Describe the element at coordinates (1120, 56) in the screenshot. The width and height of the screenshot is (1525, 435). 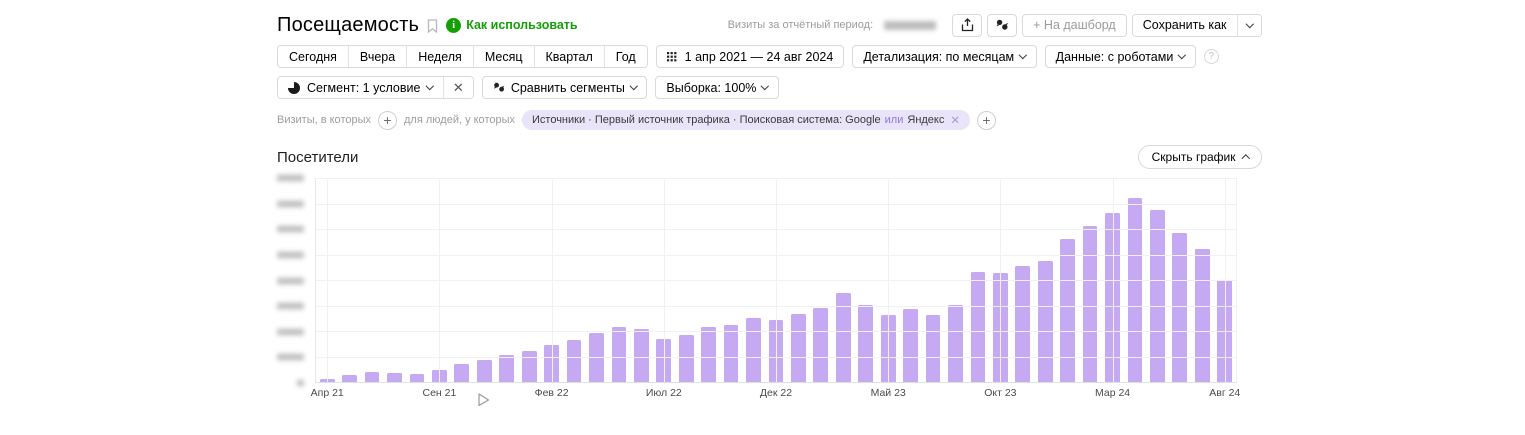
I see `data-mode-dropdown: Данные: с роботами` at that location.